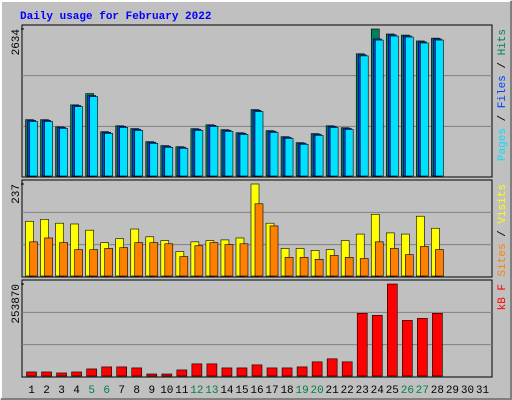  I want to click on x-tick-label: 11, so click(182, 391).